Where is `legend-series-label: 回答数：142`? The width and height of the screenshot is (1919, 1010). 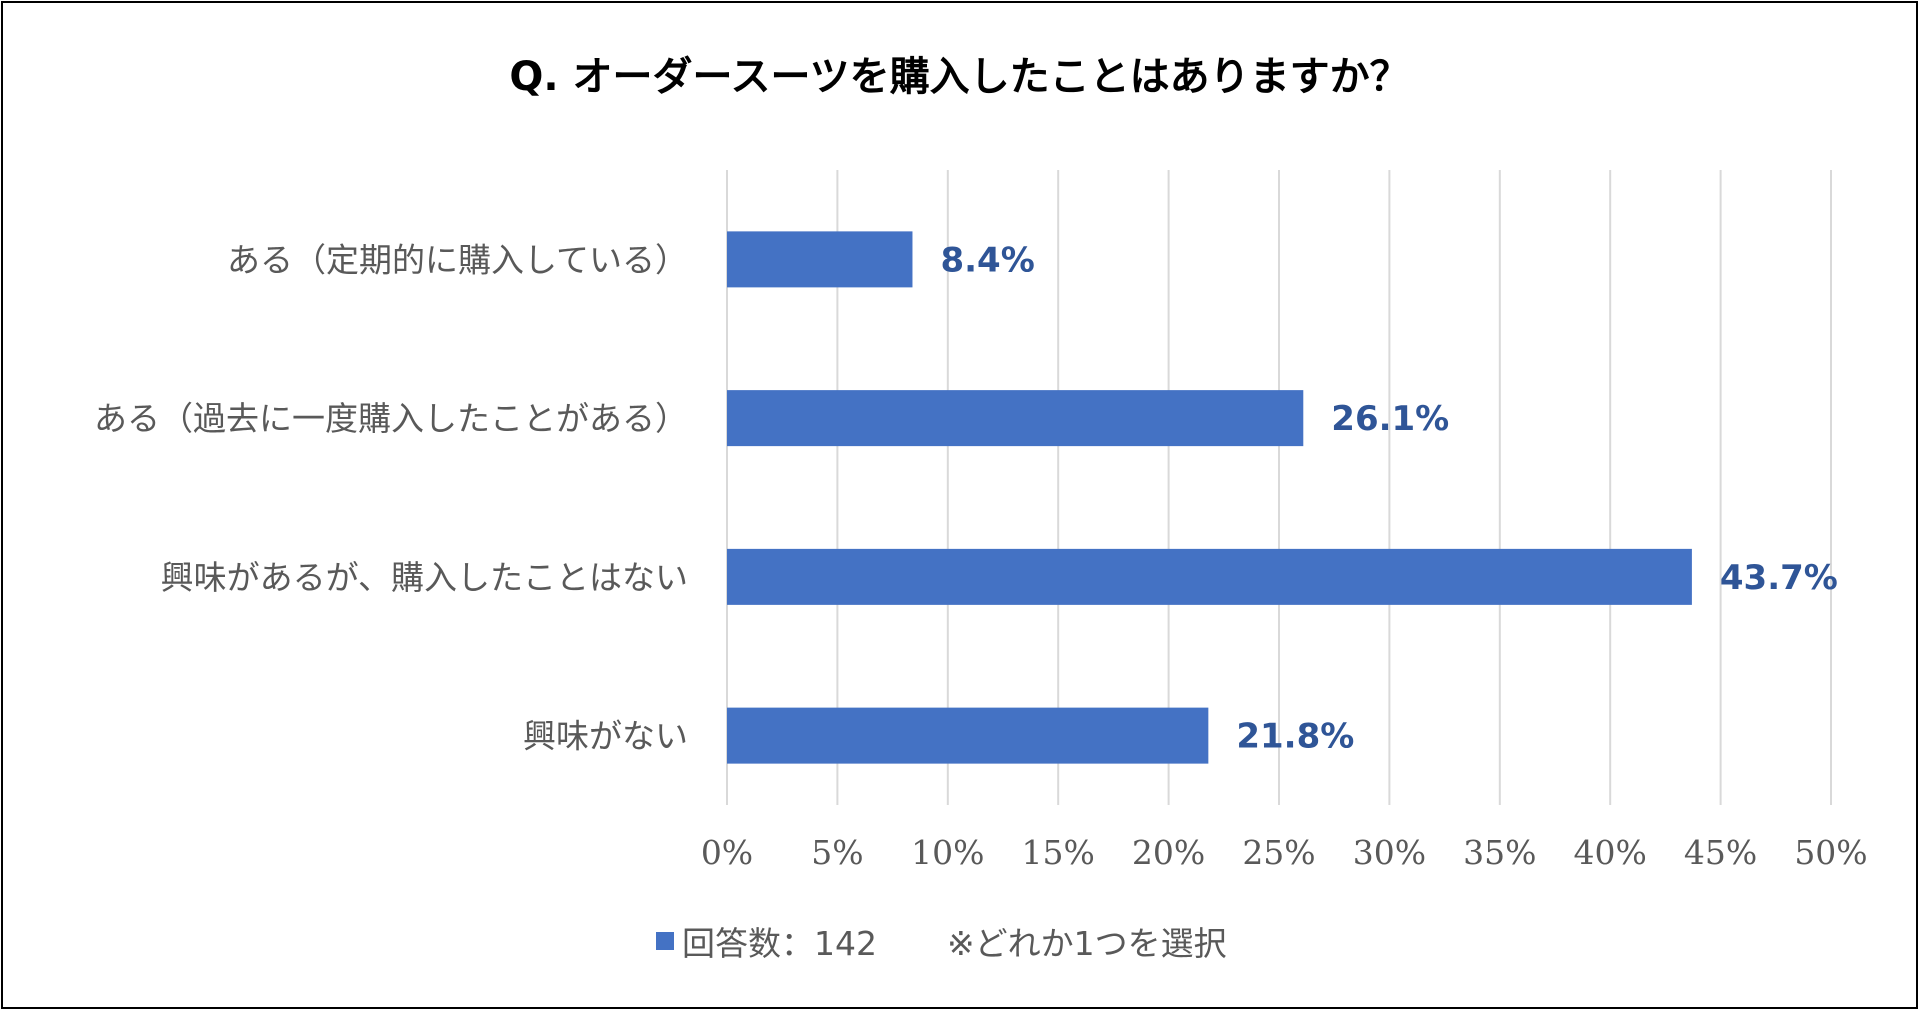
legend-series-label: 回答数：142 is located at coordinates (779, 943).